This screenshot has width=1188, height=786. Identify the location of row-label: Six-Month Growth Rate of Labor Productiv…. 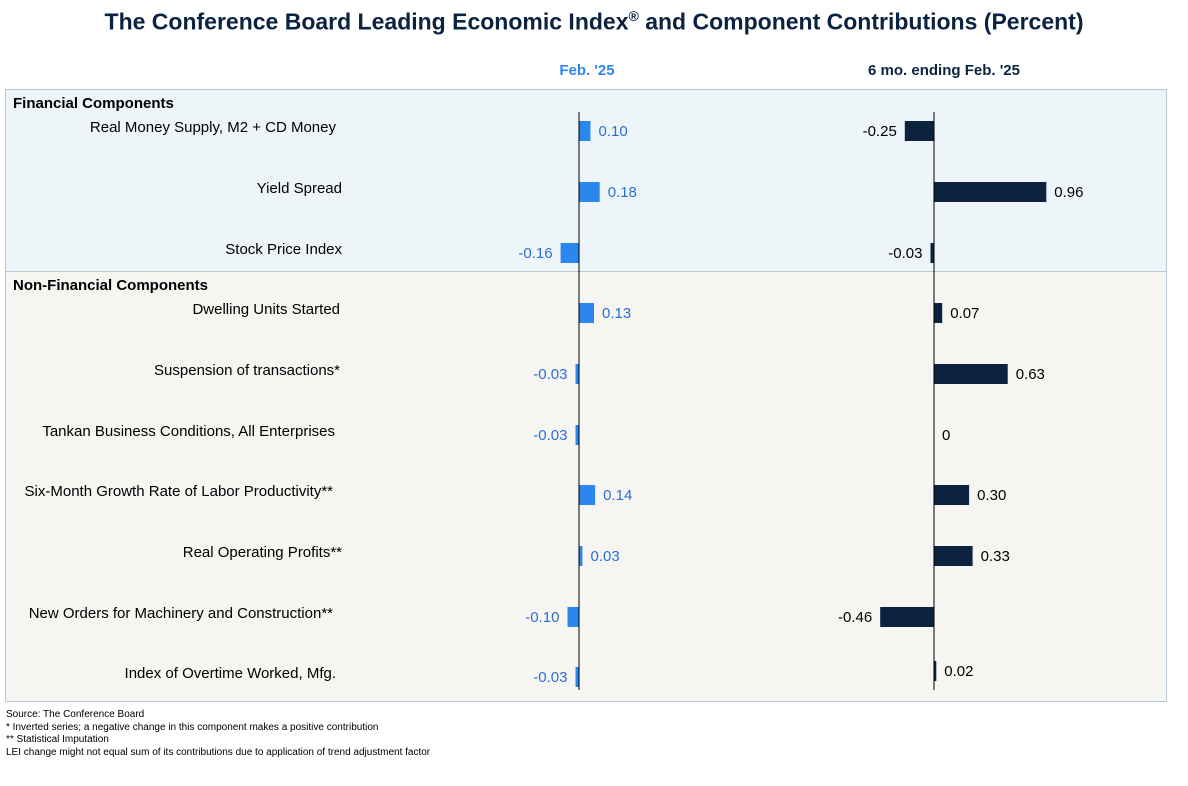
(178, 491).